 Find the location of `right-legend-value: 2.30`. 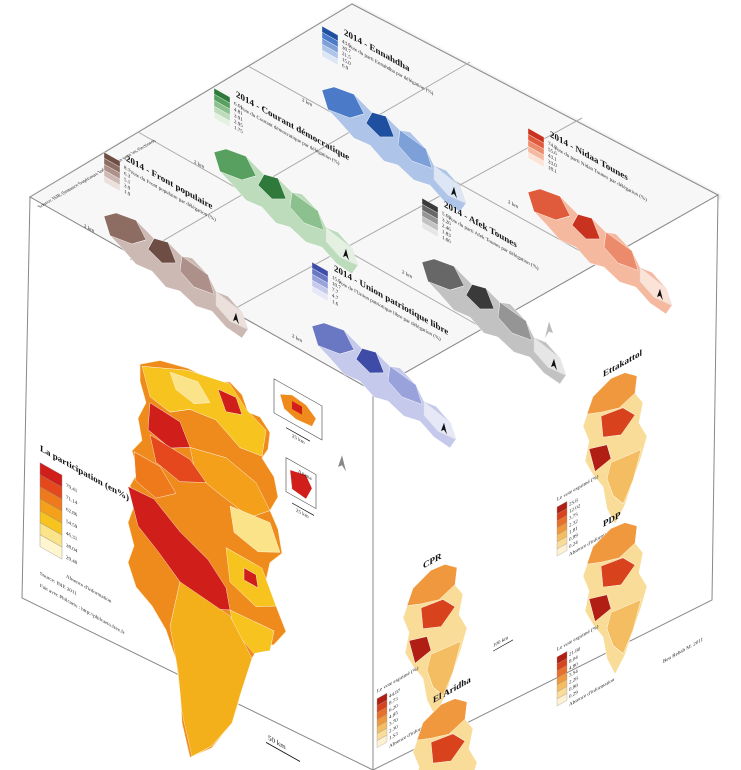

right-legend-value: 2.30 is located at coordinates (393, 729).